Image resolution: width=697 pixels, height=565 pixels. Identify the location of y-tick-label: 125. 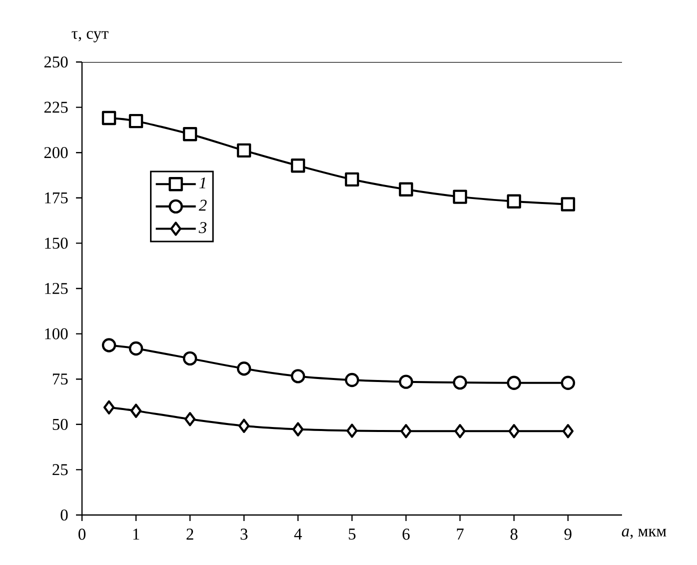
(56, 288).